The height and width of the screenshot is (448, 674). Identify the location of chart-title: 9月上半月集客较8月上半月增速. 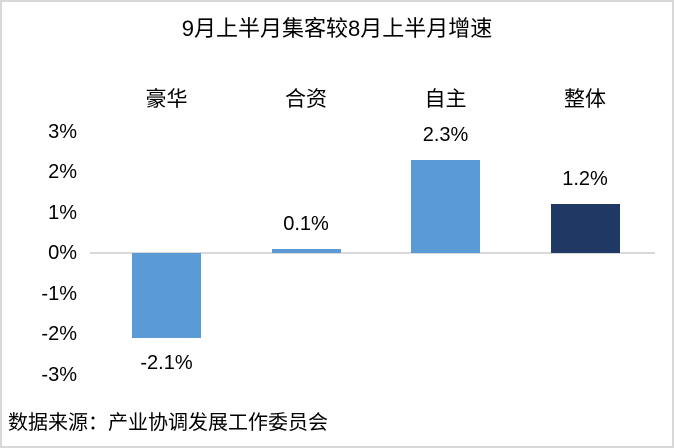
(337, 28).